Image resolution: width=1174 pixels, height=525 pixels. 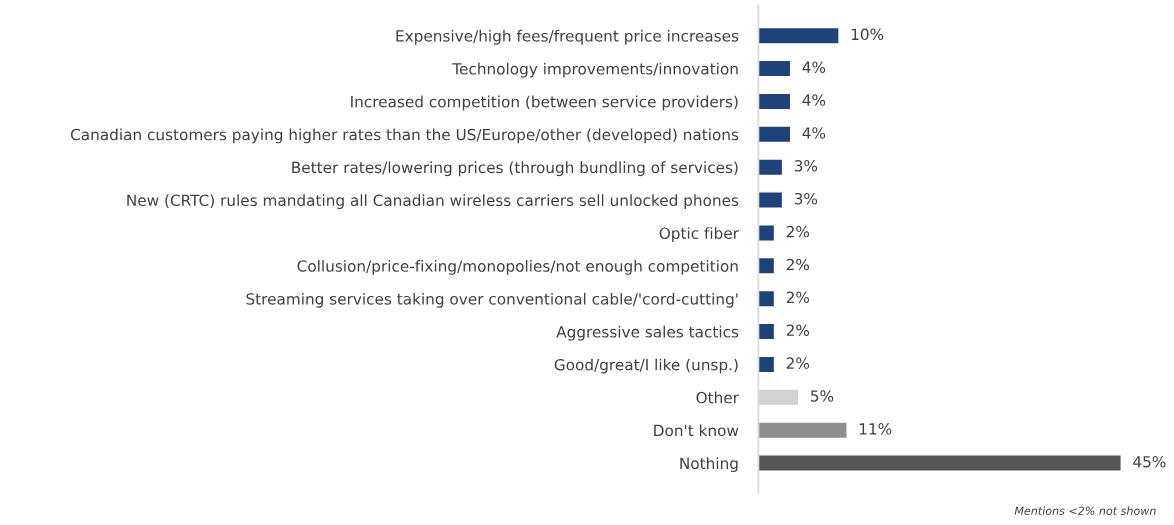 What do you see at coordinates (1149, 461) in the screenshot?
I see `data-label: 45%` at bounding box center [1149, 461].